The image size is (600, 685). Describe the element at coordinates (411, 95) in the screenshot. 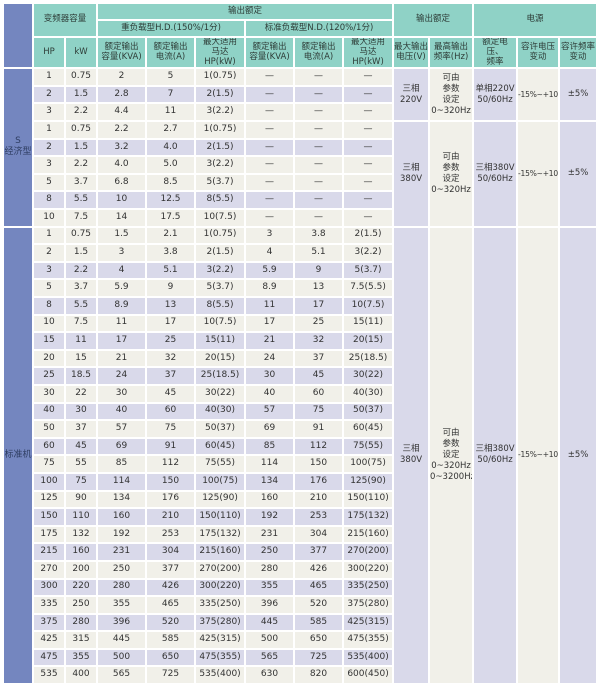

I see `max-voltage-cell: 三相 220V` at that location.